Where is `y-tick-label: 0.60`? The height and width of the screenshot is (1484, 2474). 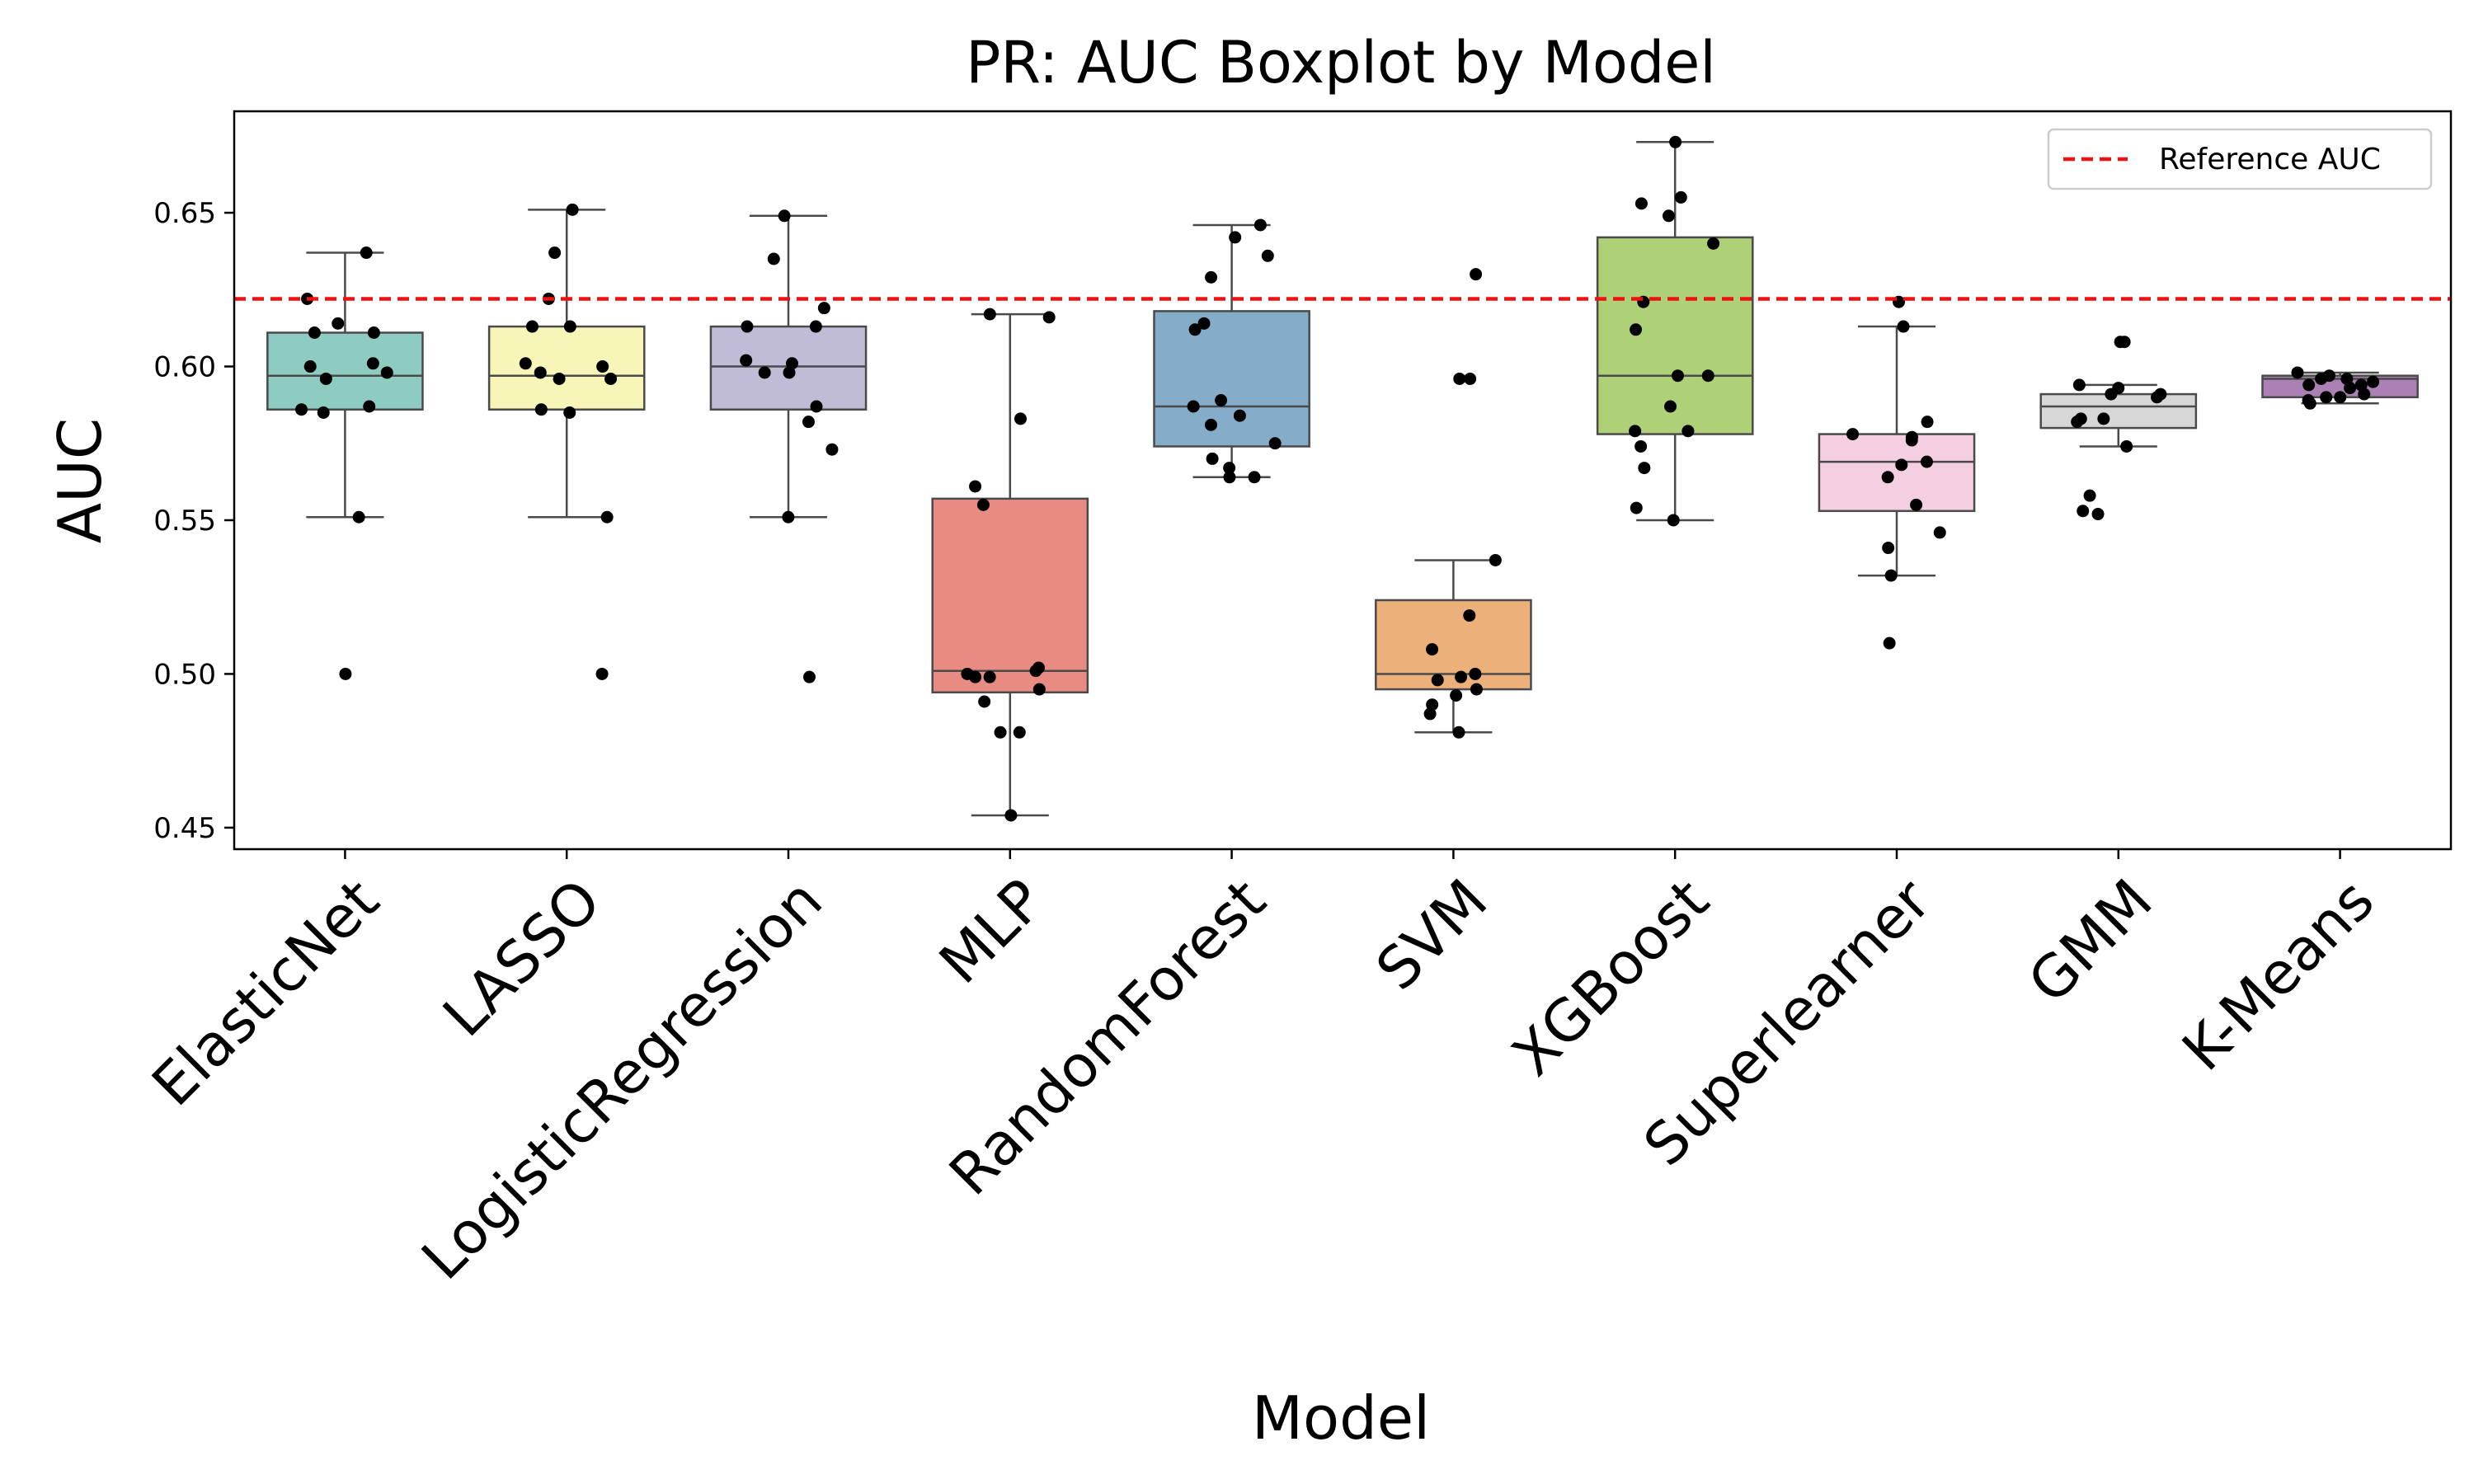 y-tick-label: 0.60 is located at coordinates (184, 367).